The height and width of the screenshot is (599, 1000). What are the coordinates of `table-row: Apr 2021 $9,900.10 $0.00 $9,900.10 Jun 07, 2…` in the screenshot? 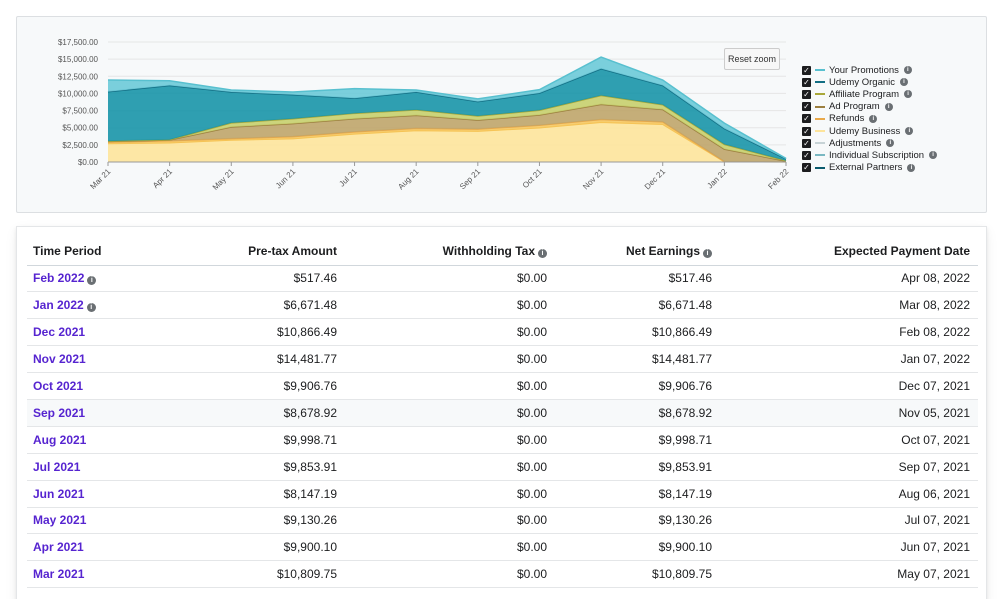 It's located at (502, 547).